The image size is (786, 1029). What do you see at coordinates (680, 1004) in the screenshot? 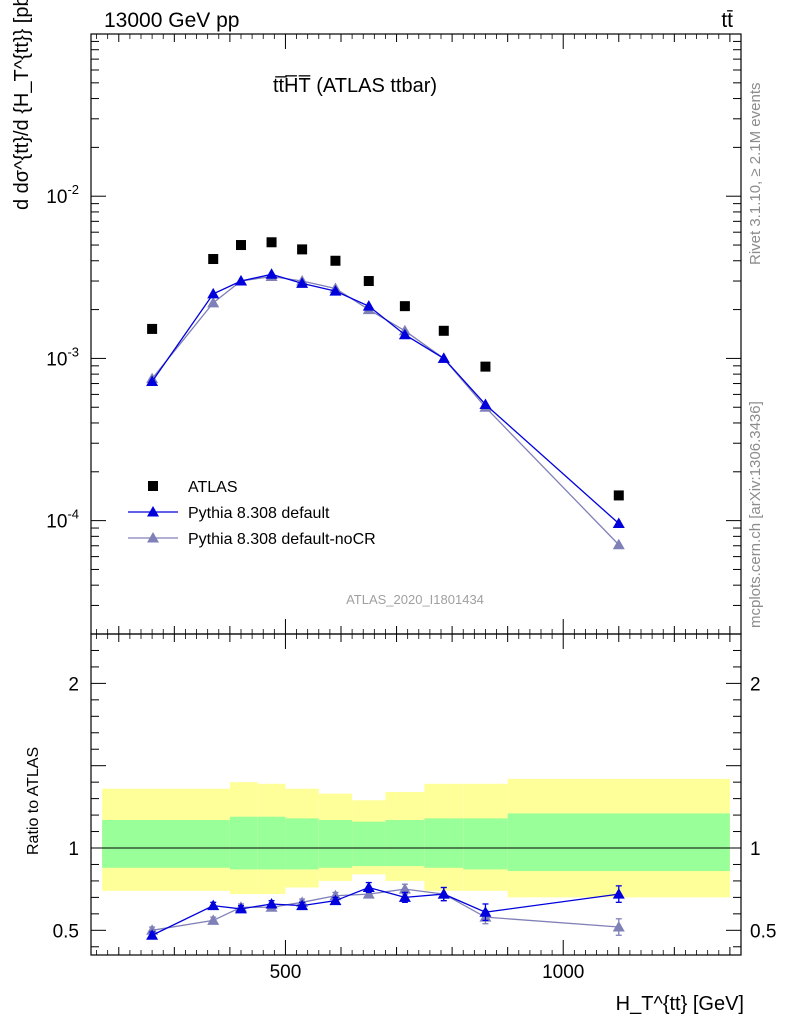
I see `x-axis-title: H_T^{tt} [GeV]` at bounding box center [680, 1004].